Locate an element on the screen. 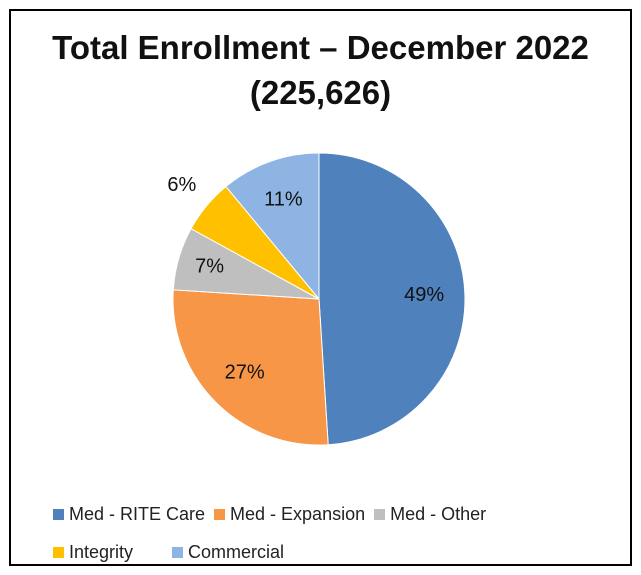 The image size is (641, 575). legend-swatch-integrity is located at coordinates (58, 552).